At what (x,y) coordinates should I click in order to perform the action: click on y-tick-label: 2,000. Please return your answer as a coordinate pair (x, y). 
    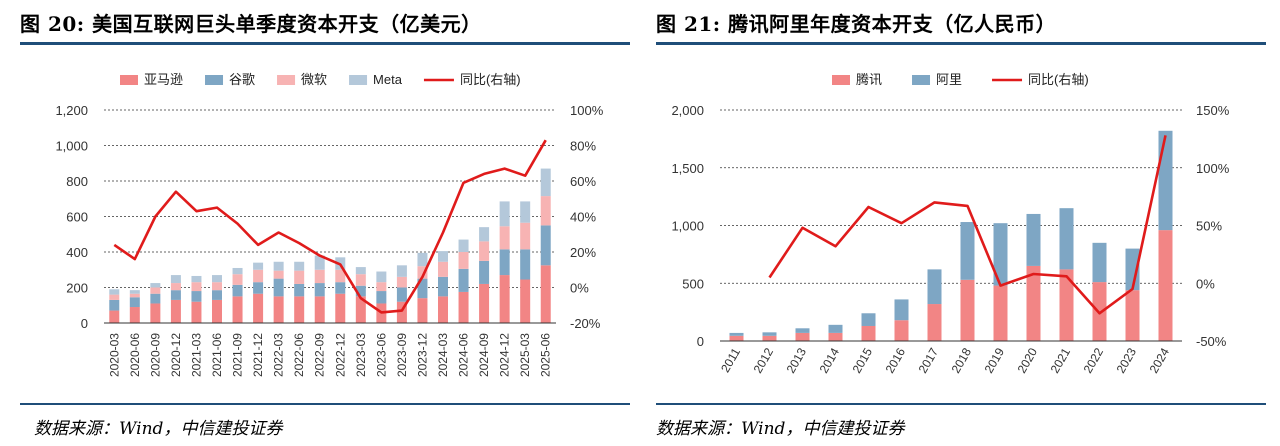
    Looking at the image, I should click on (687, 110).